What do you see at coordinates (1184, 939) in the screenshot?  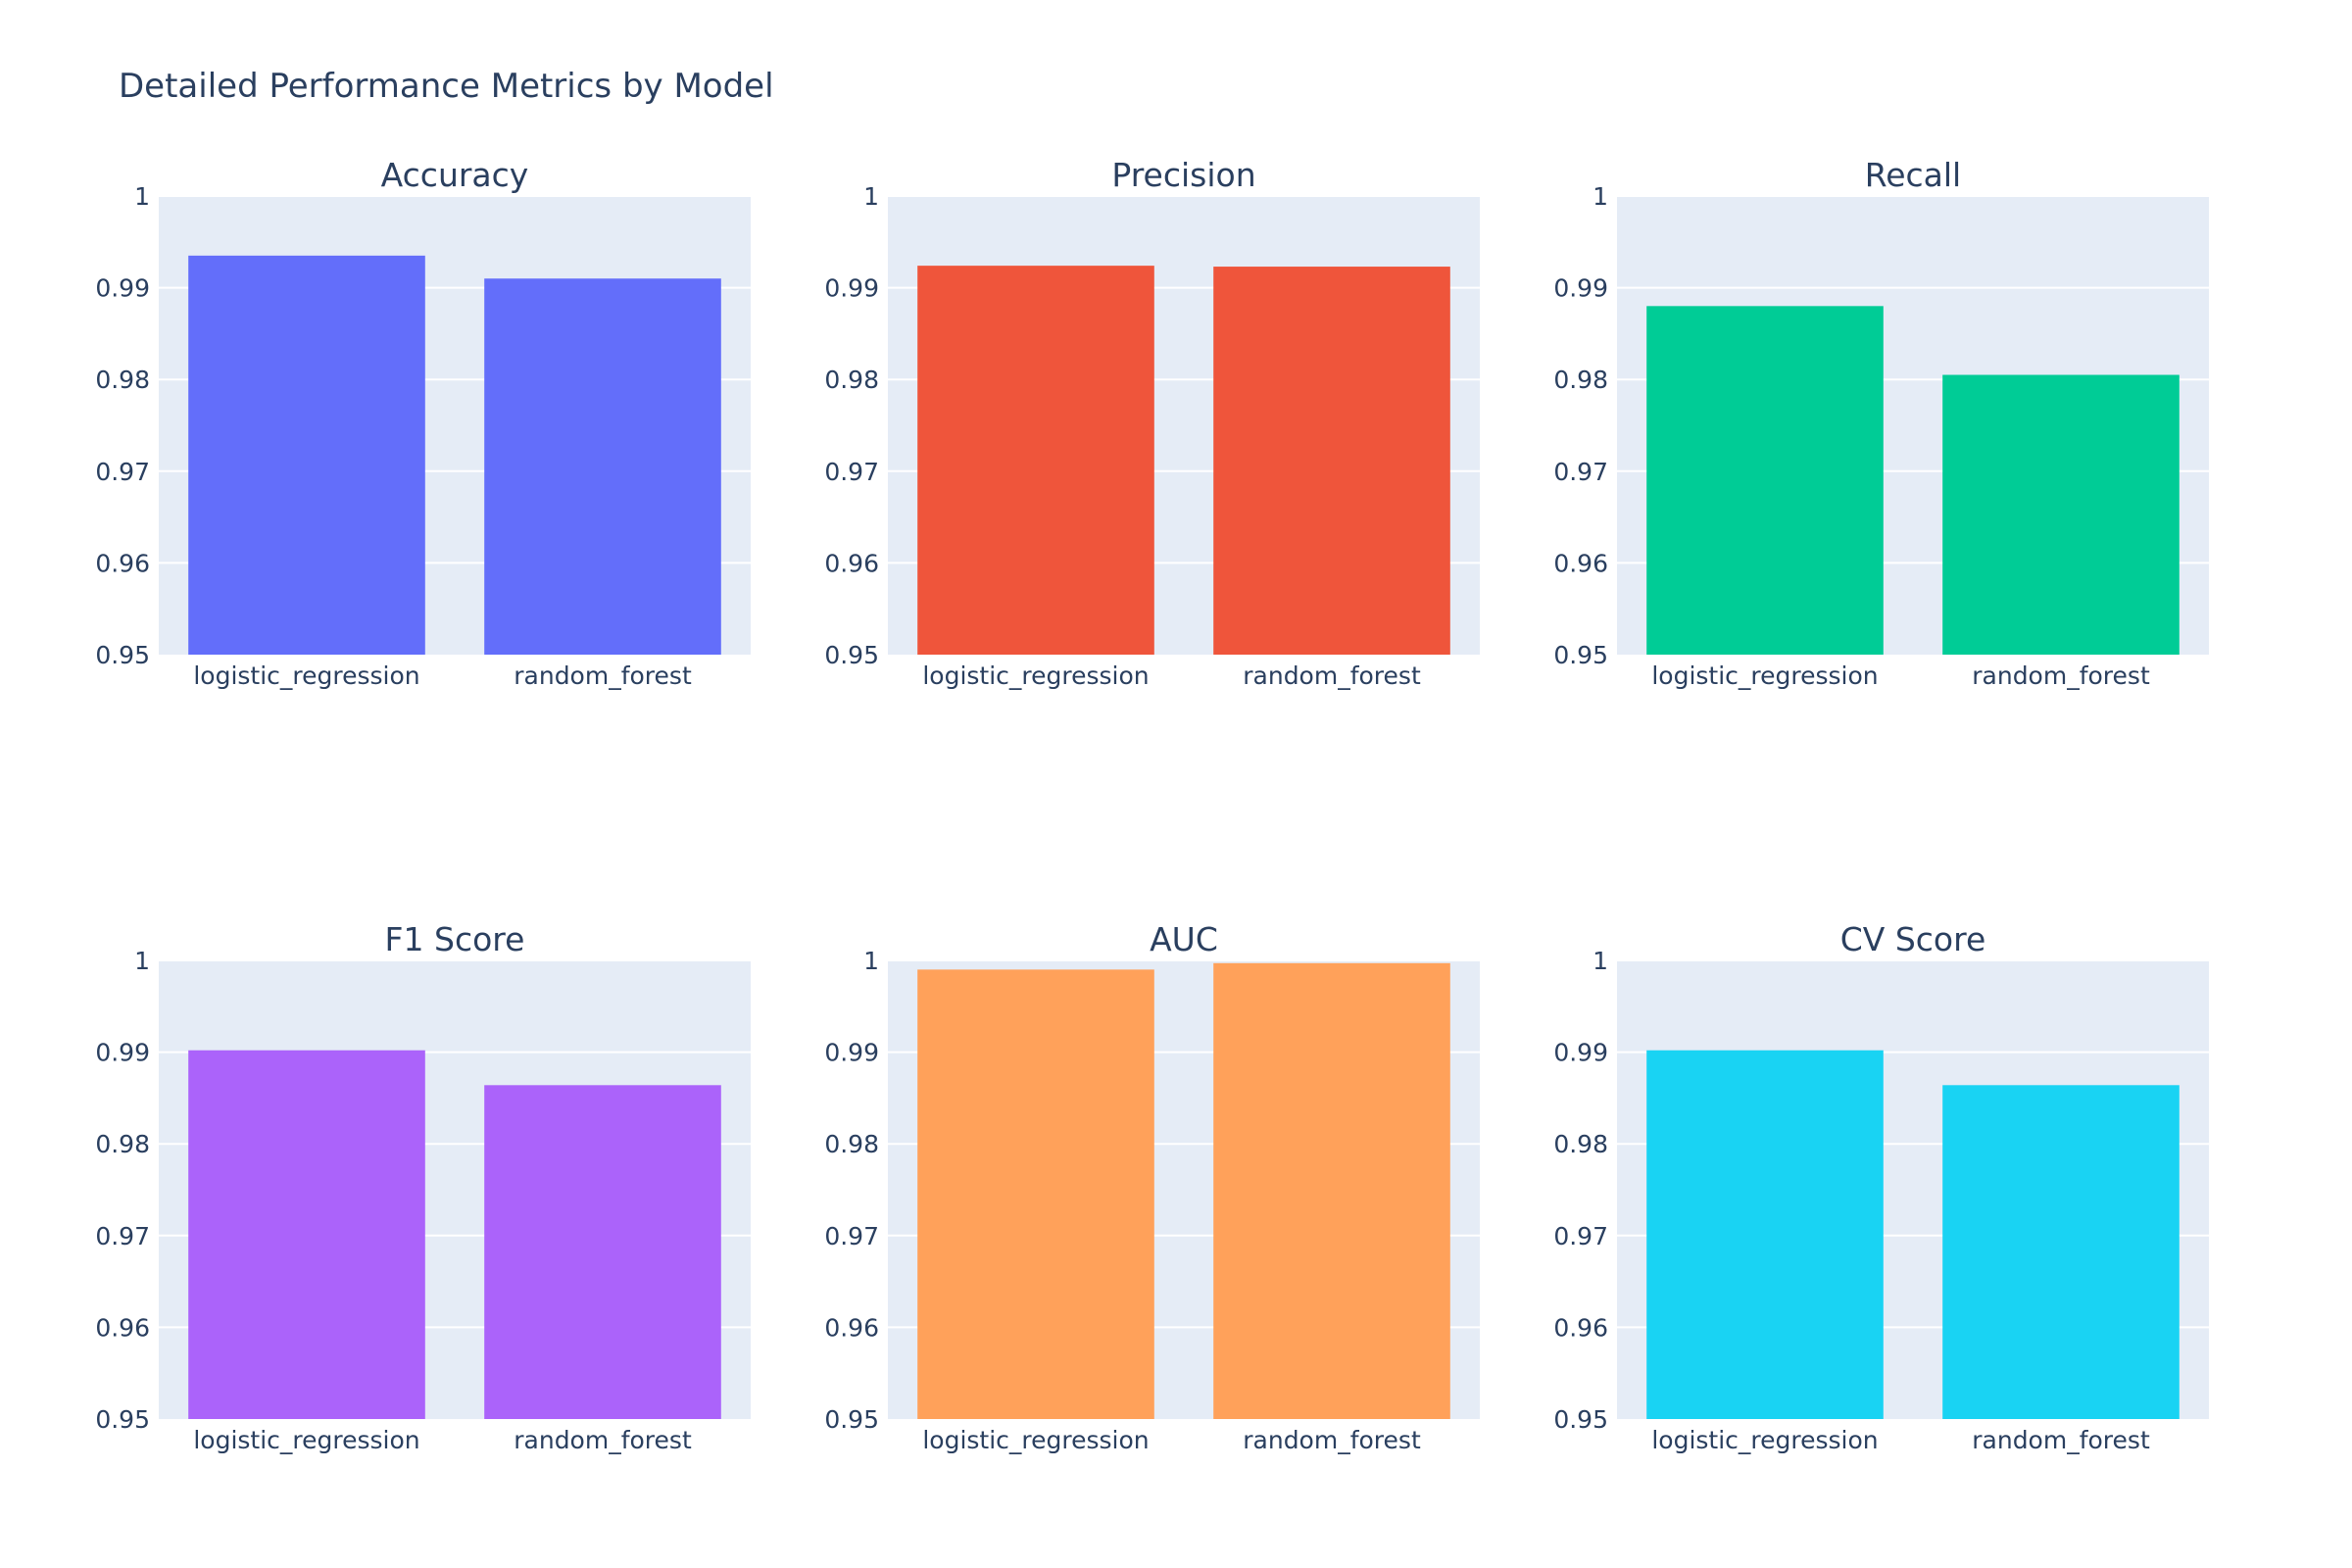 I see `subplot-title: AUC` at bounding box center [1184, 939].